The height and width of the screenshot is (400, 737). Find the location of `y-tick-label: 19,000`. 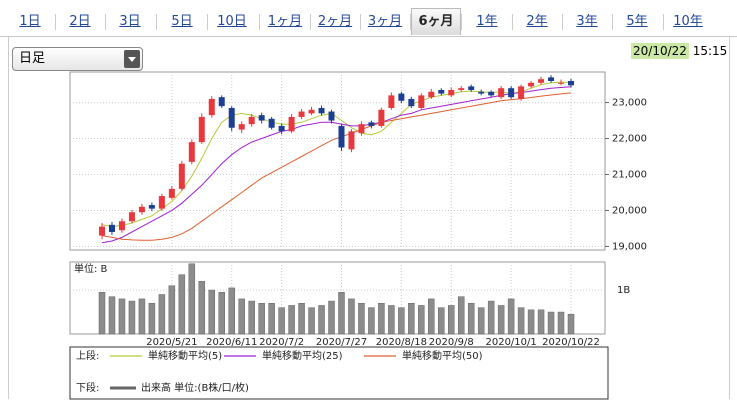

y-tick-label: 19,000 is located at coordinates (629, 246).